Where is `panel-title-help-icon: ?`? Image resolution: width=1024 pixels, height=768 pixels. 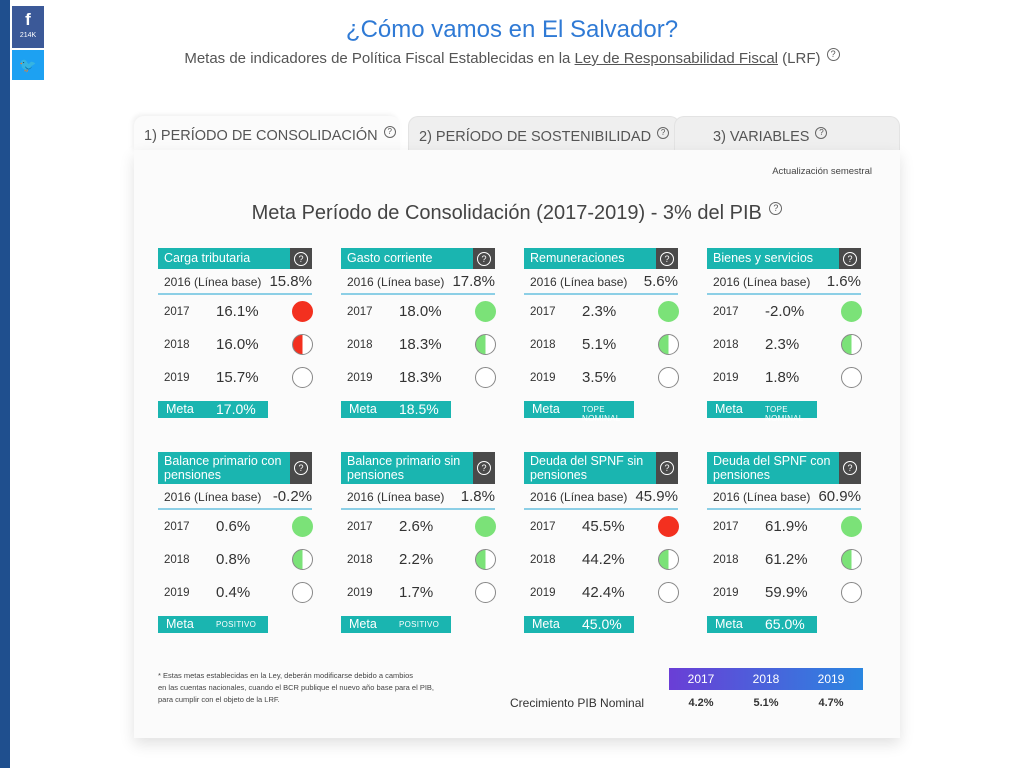
panel-title-help-icon: ? is located at coordinates (776, 209).